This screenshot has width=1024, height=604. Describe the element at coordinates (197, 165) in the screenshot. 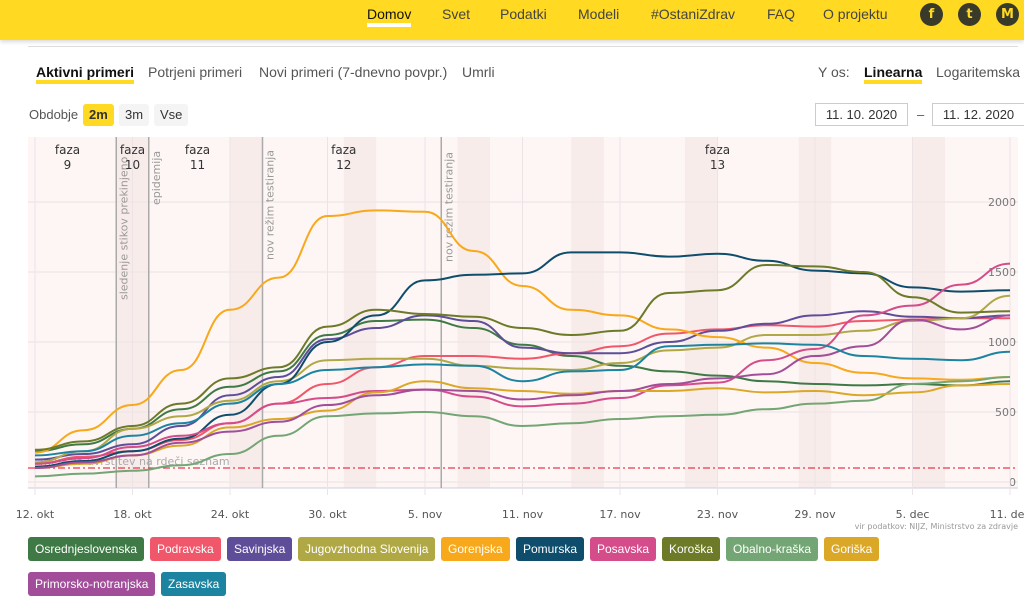

I see `phase-number: 11` at that location.